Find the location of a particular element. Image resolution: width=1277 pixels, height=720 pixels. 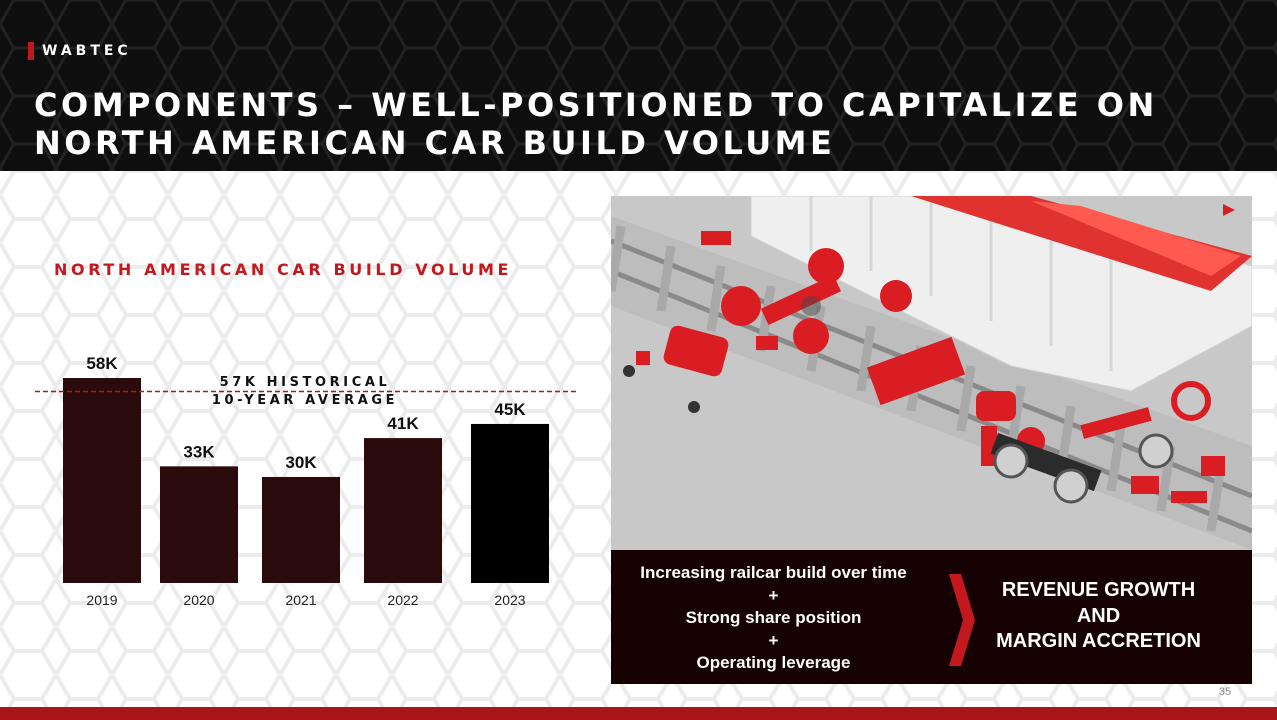

data-label-2019: 58K is located at coordinates (102, 363).